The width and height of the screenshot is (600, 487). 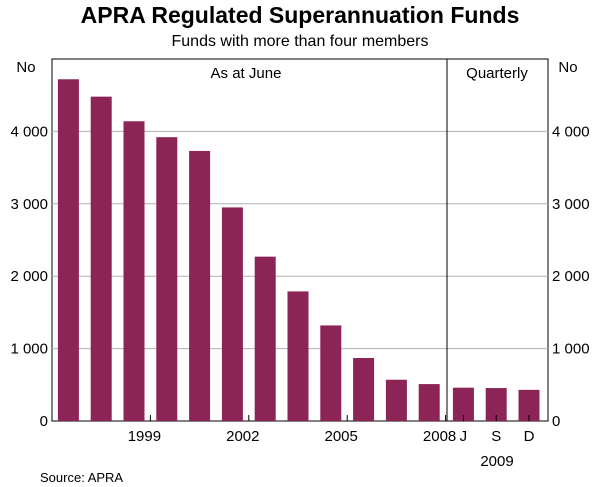 I want to click on y-tick-label-left: 4 000, so click(x=29, y=131).